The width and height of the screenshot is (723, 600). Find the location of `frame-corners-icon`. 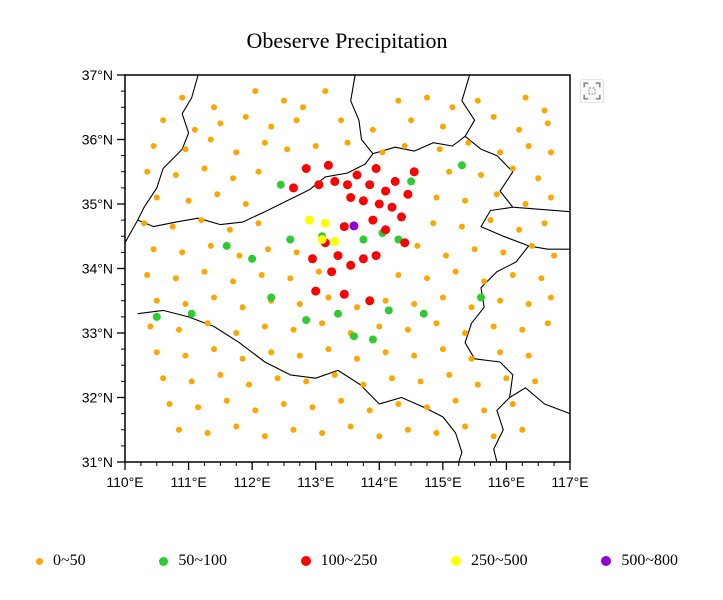

frame-corners-icon is located at coordinates (592, 91).